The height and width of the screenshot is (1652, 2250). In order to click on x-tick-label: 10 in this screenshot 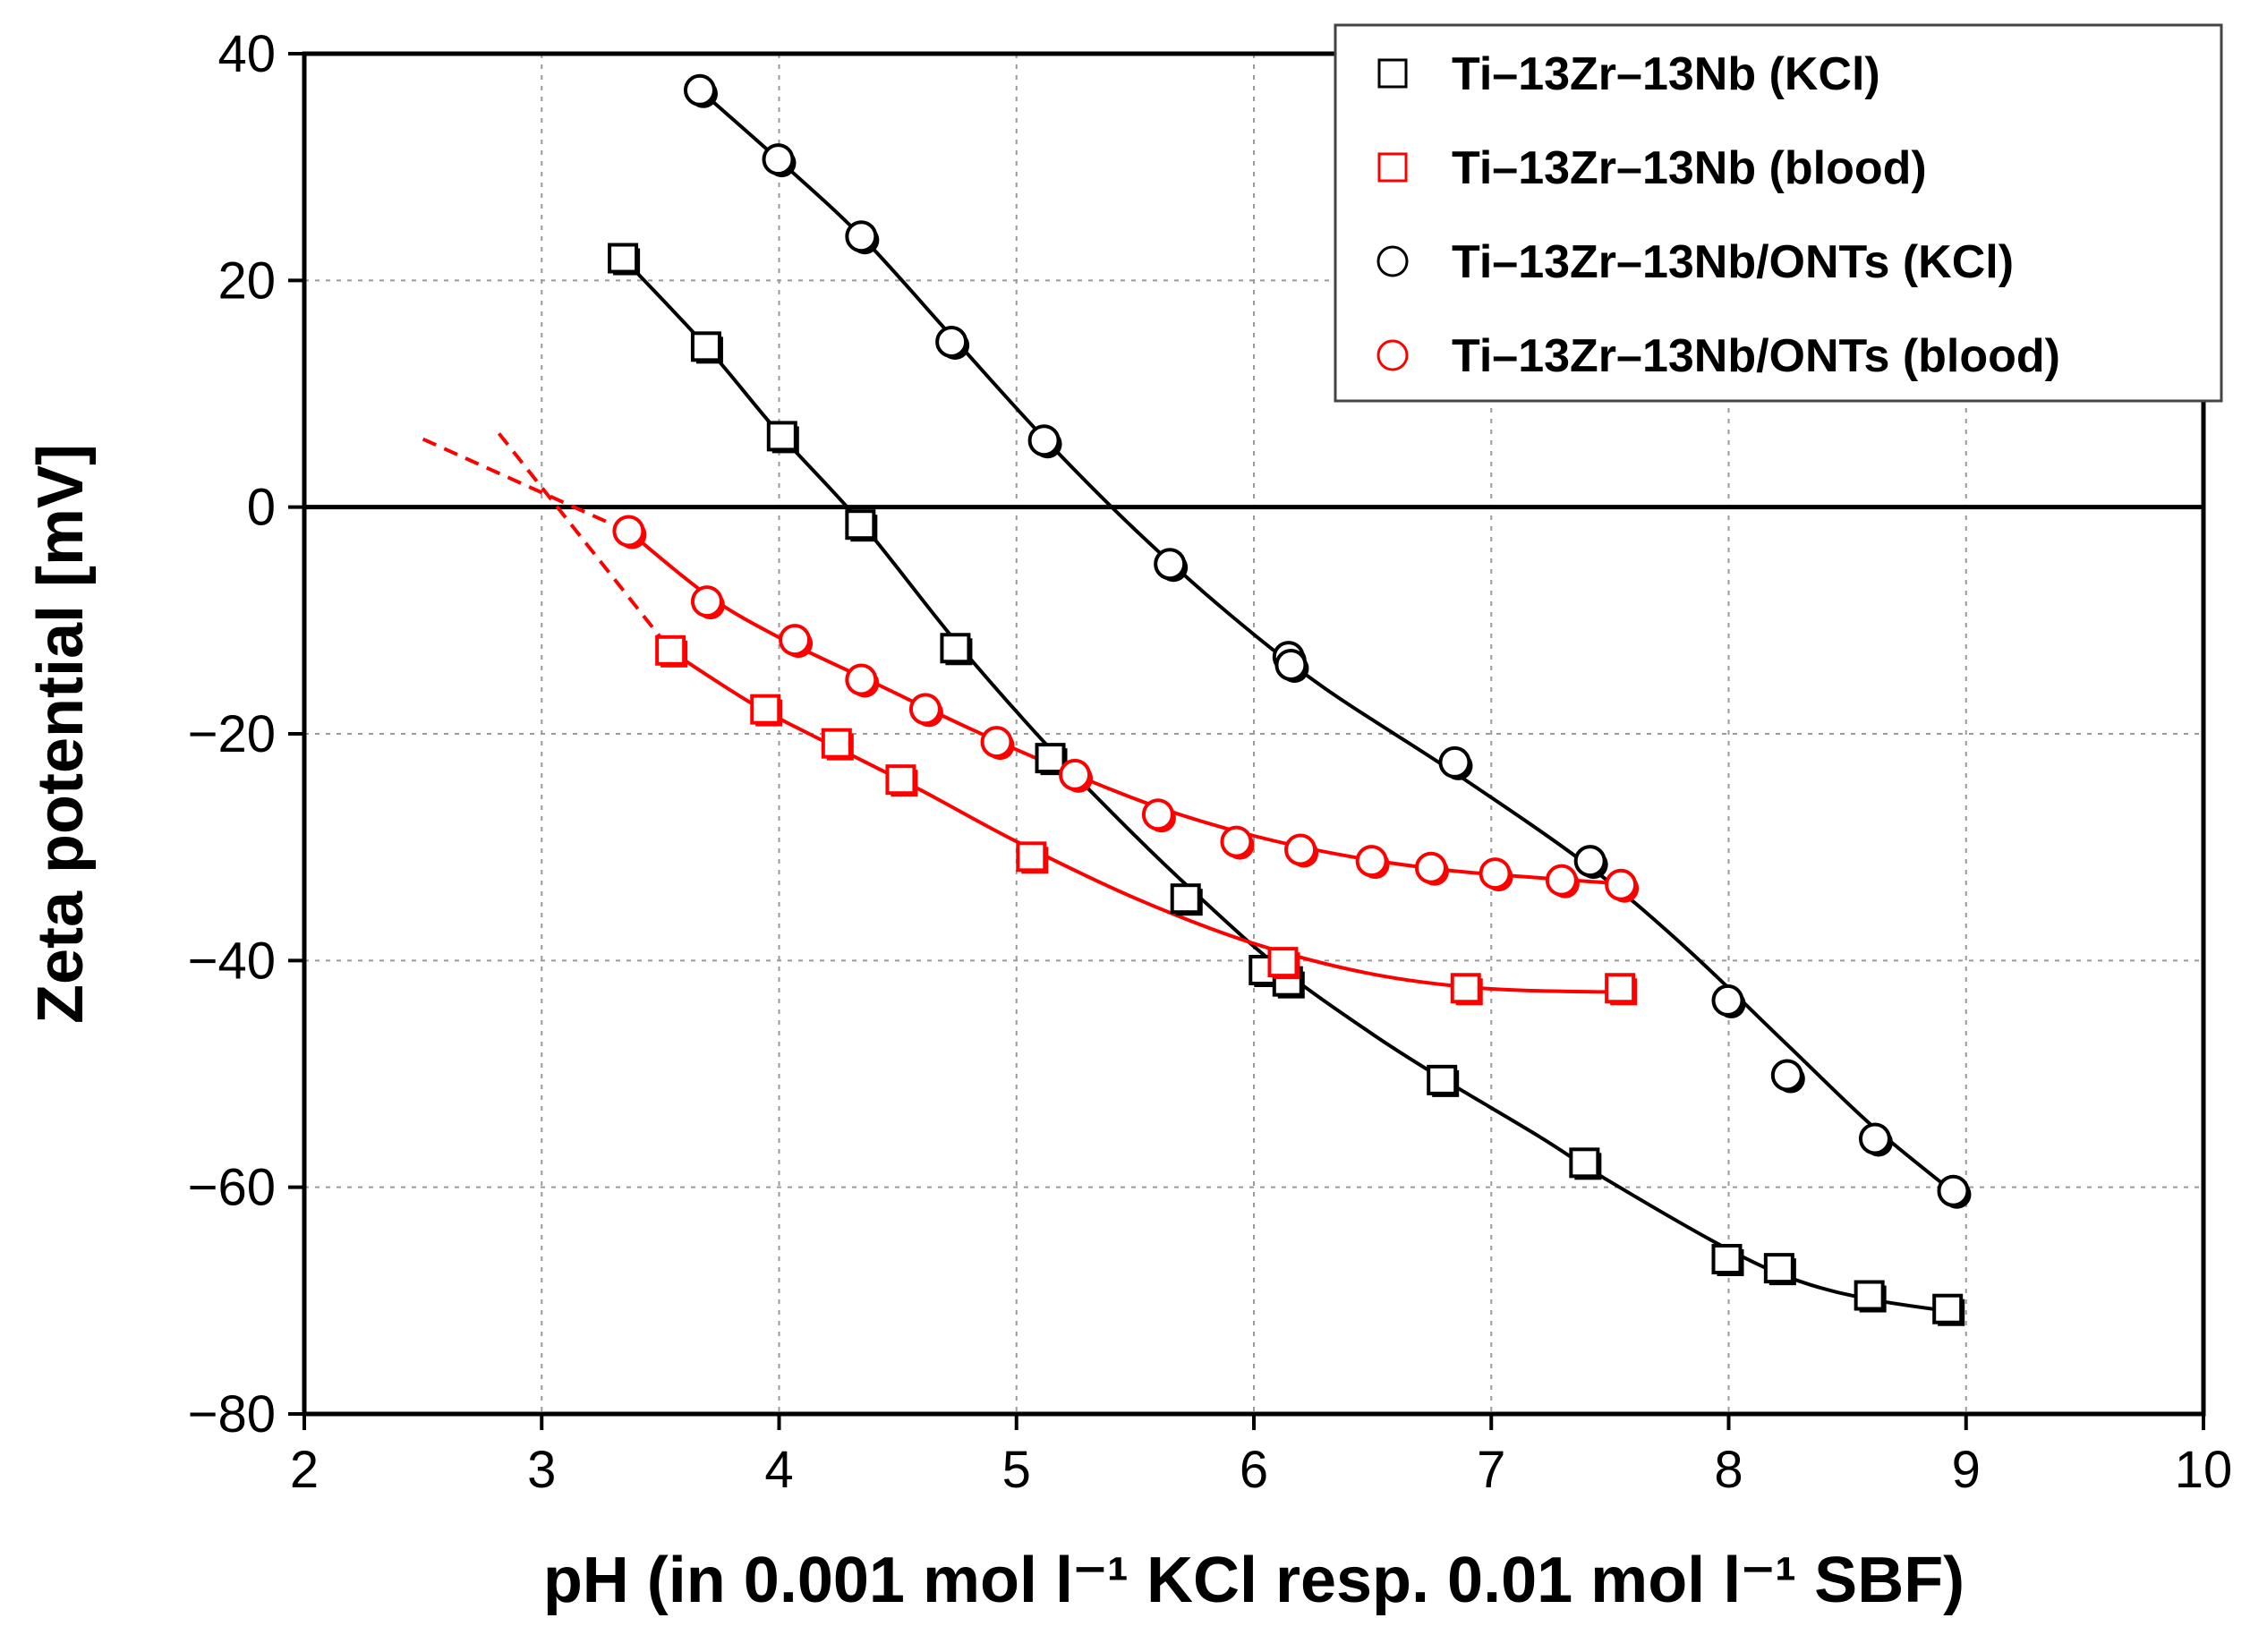, I will do `click(2204, 1470)`.